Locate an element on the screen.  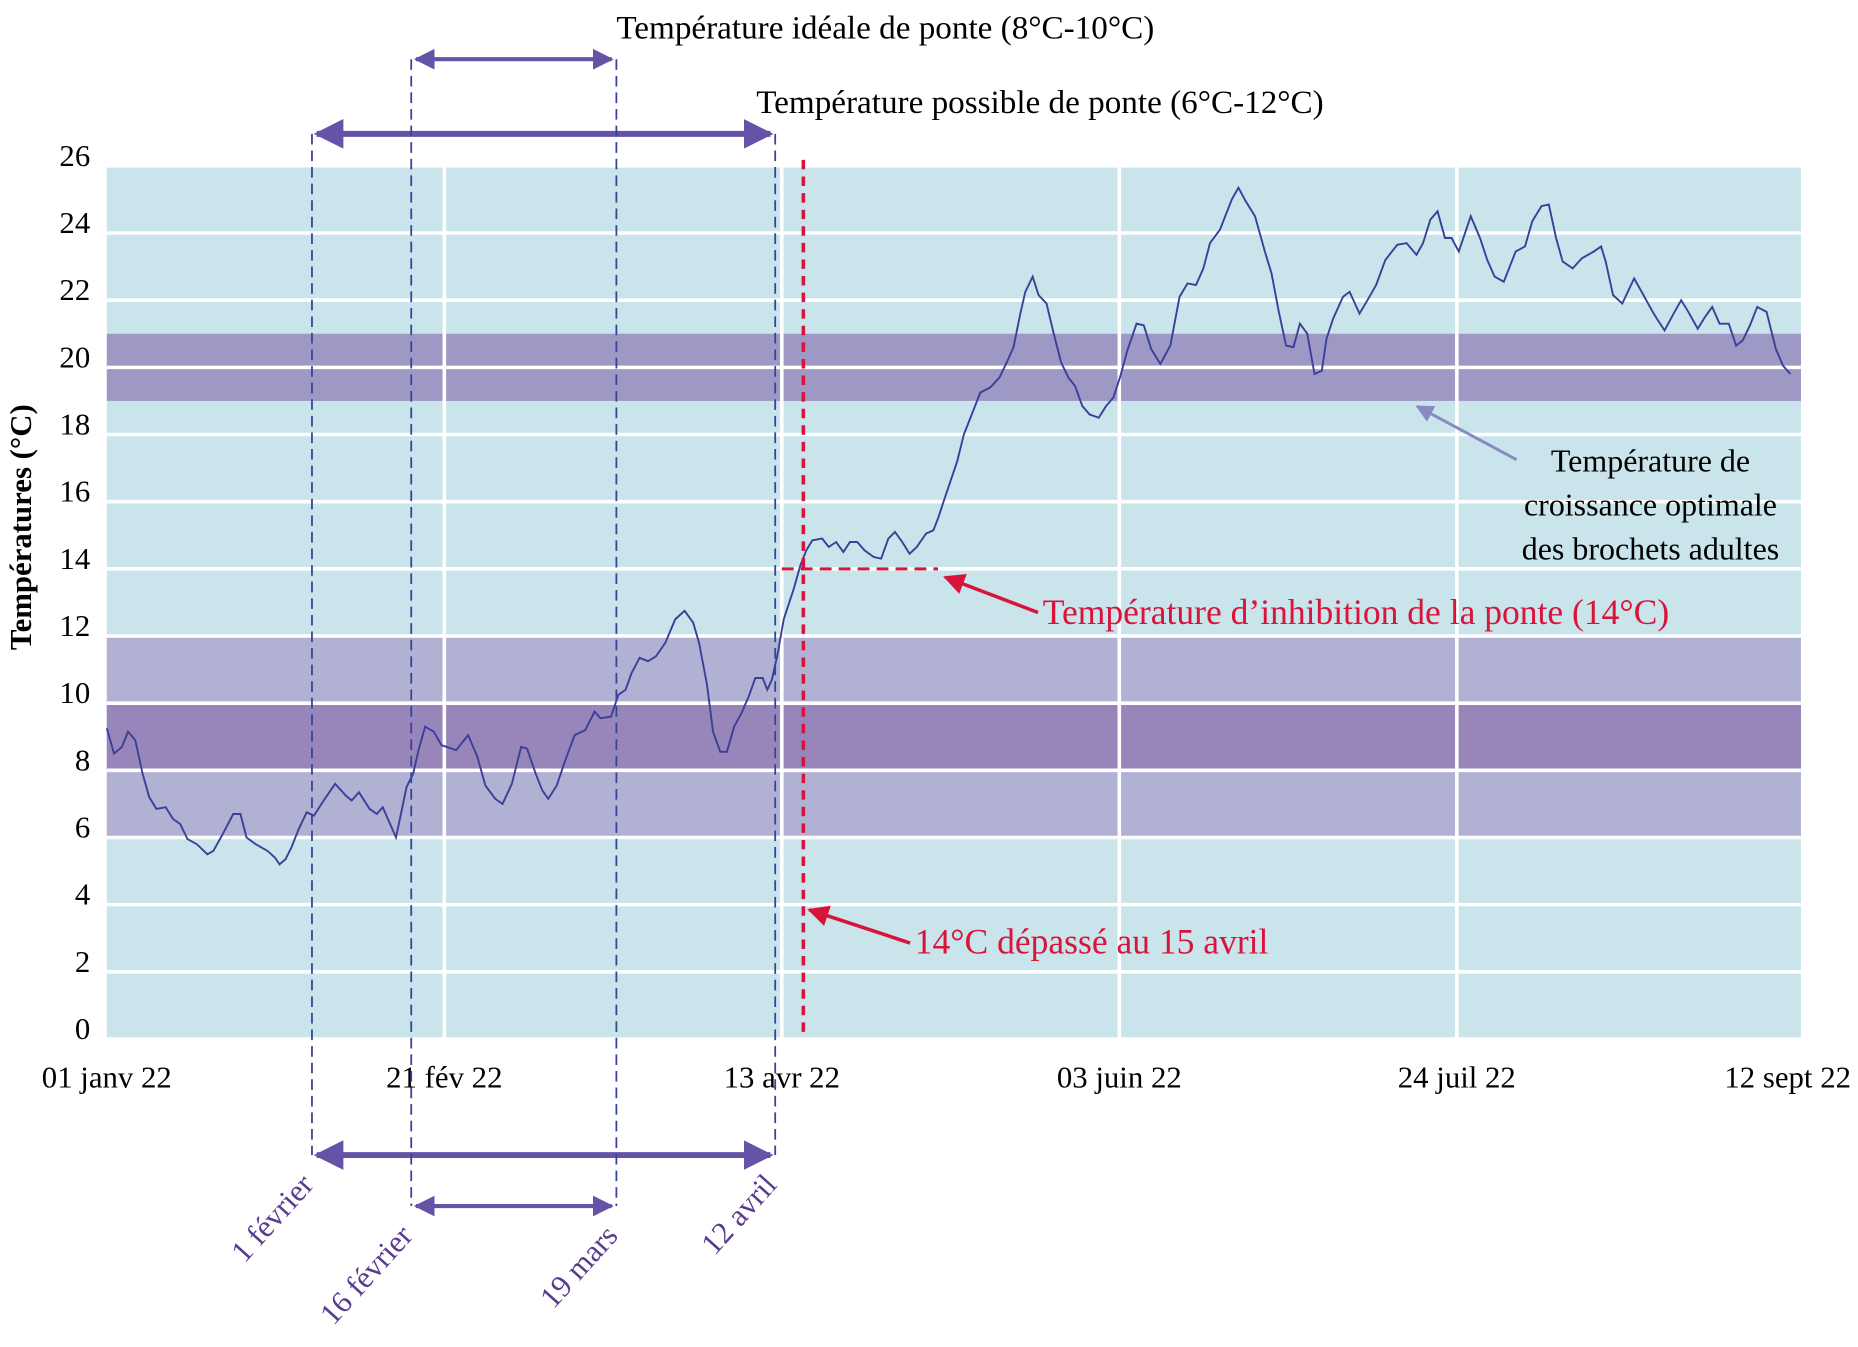
date-label: 19 mars is located at coordinates (578, 1267).